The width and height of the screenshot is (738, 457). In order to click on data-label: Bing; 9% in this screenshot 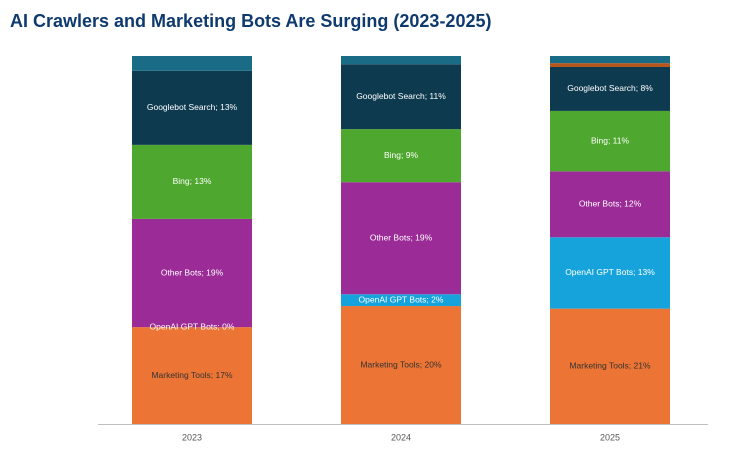, I will do `click(401, 155)`.